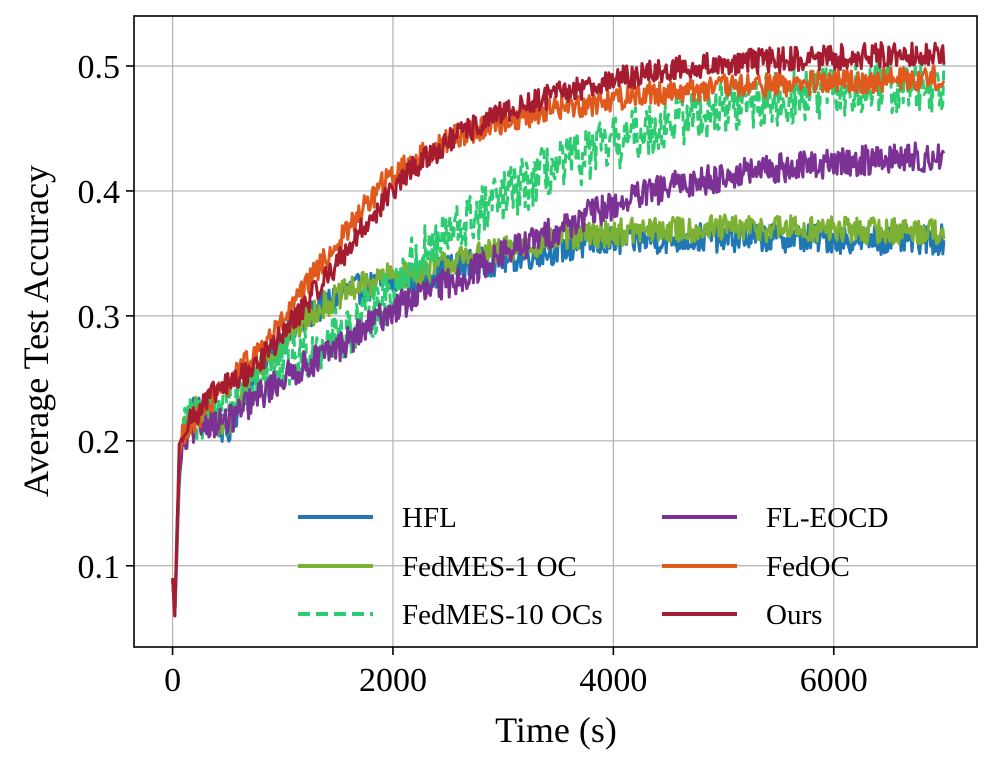  Describe the element at coordinates (489, 567) in the screenshot. I see `legend-label: FedMES-1 OC` at that location.